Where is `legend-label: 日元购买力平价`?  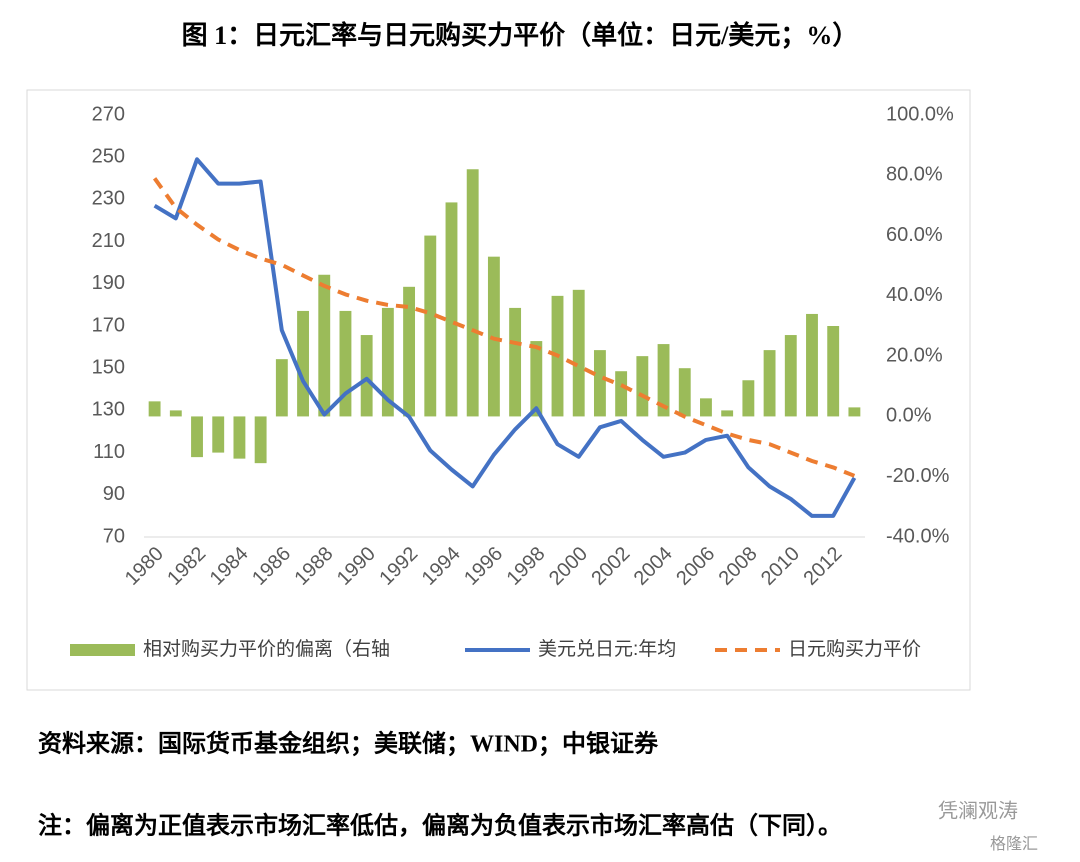 legend-label: 日元购买力平价 is located at coordinates (854, 649).